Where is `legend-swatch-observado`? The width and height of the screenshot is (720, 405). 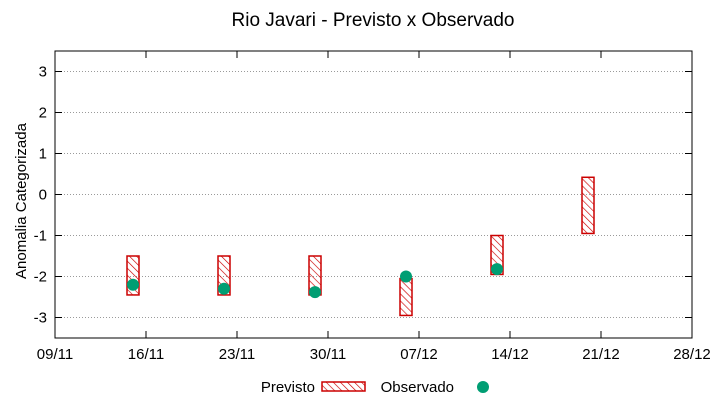
legend-swatch-observado is located at coordinates (483, 387).